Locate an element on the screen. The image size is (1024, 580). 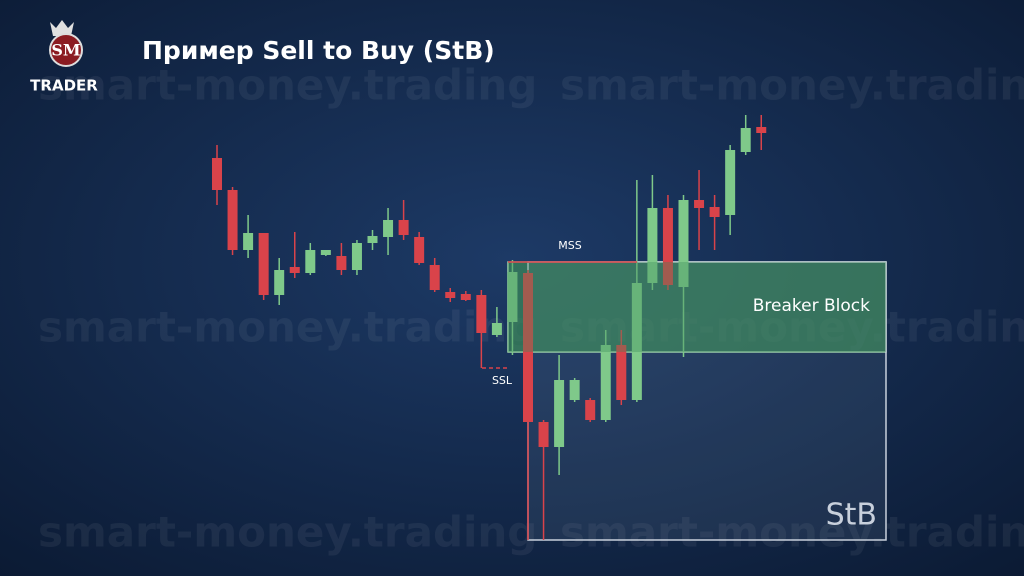
logo: SM TRADER is located at coordinates (64, 57).